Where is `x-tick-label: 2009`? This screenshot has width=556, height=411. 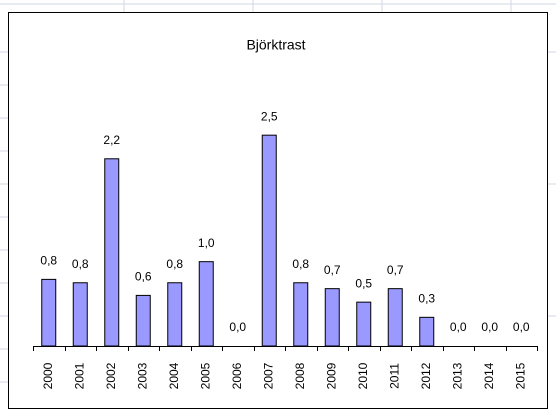
x-tick-label: 2009 is located at coordinates (331, 375).